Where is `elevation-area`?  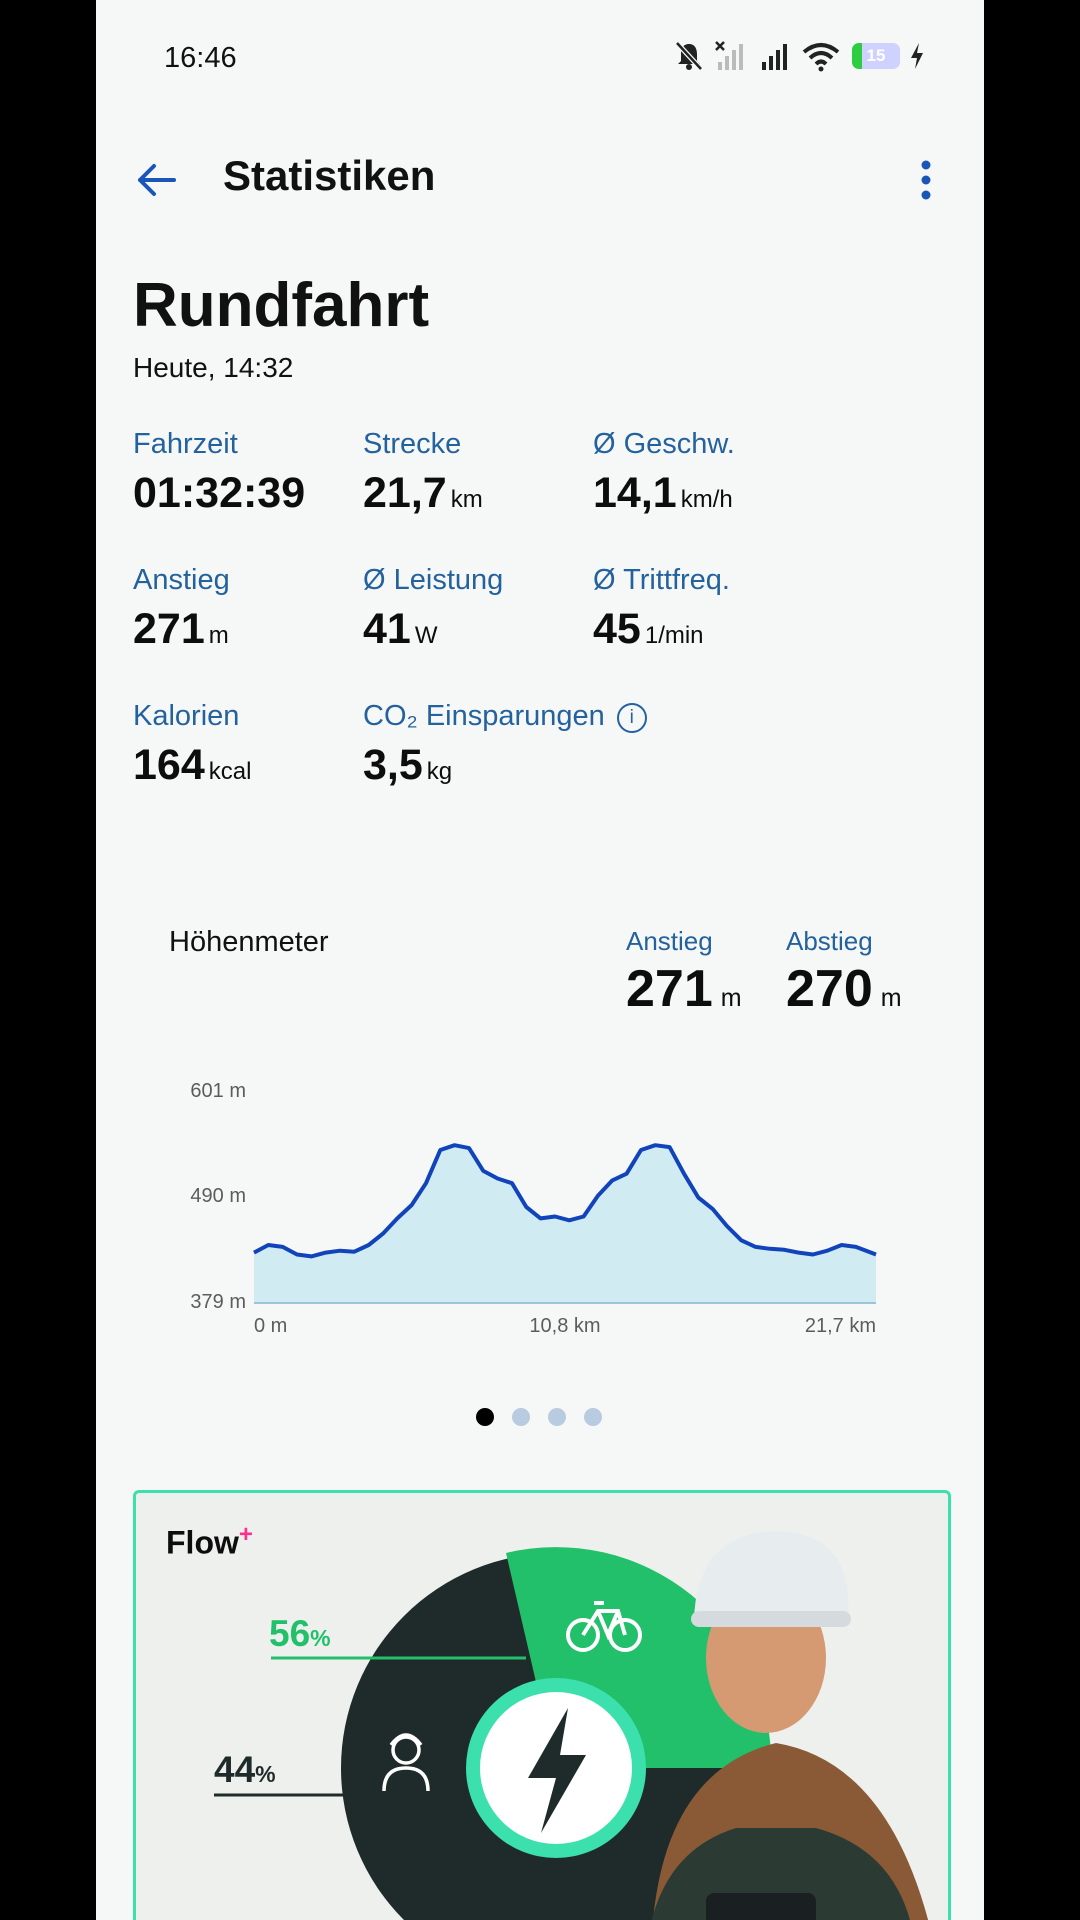
elevation-area is located at coordinates (565, 1224).